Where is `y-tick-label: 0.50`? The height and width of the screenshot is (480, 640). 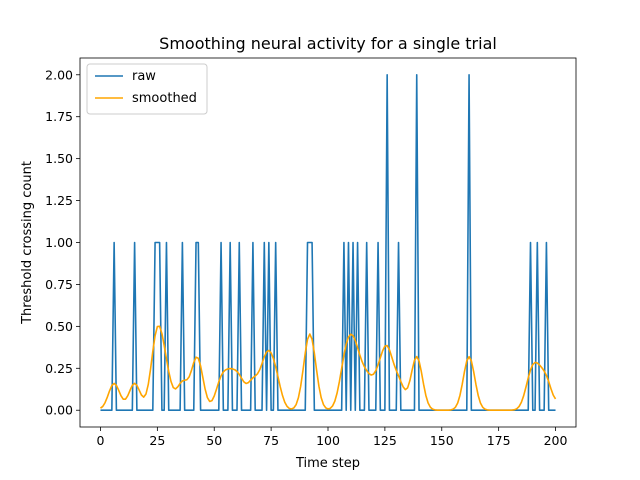
y-tick-label: 0.50 is located at coordinates (59, 326).